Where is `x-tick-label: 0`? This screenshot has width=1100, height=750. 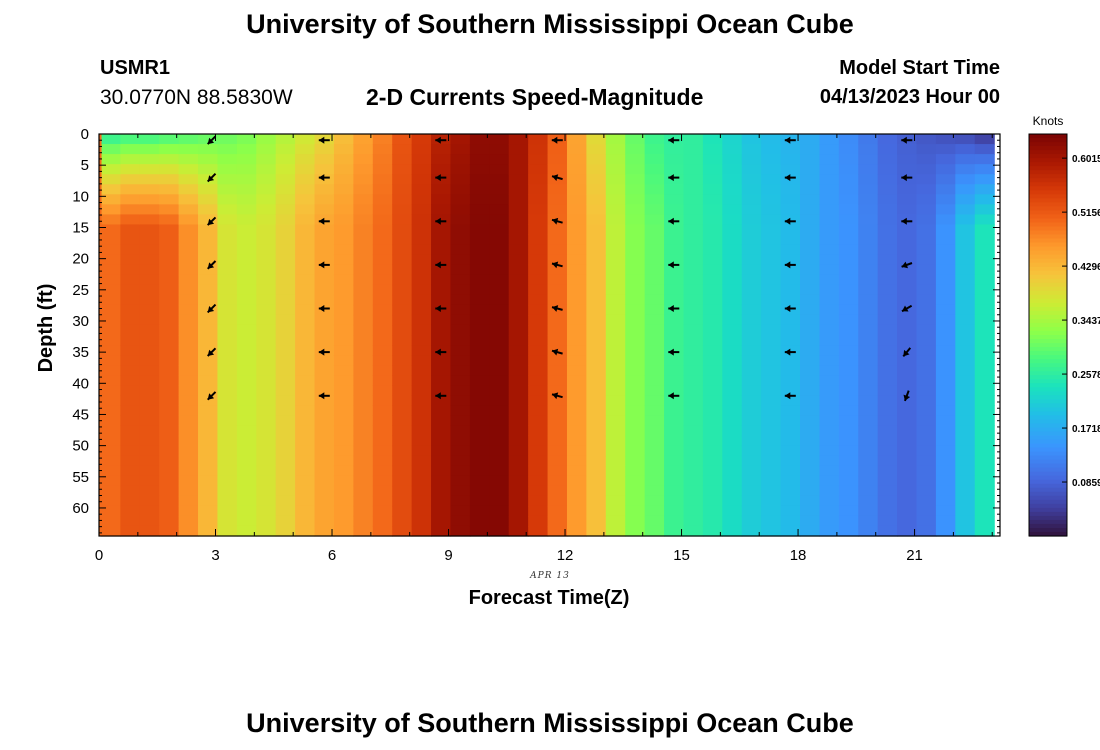 x-tick-label: 0 is located at coordinates (99, 555).